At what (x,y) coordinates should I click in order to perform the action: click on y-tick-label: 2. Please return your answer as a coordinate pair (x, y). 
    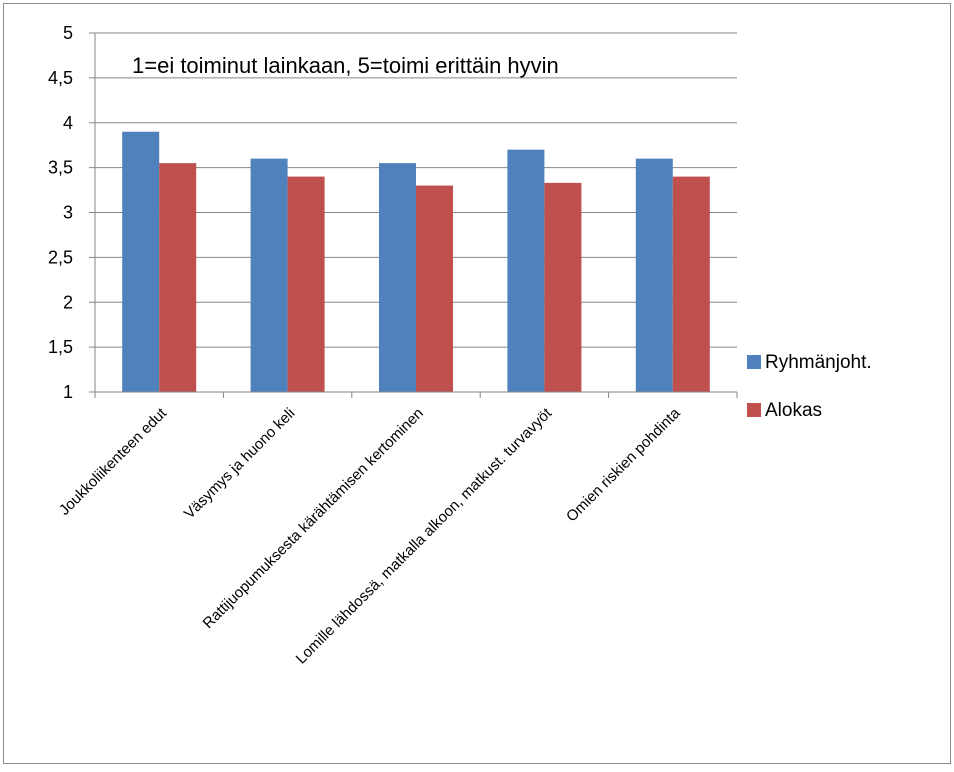
    Looking at the image, I should click on (68, 302).